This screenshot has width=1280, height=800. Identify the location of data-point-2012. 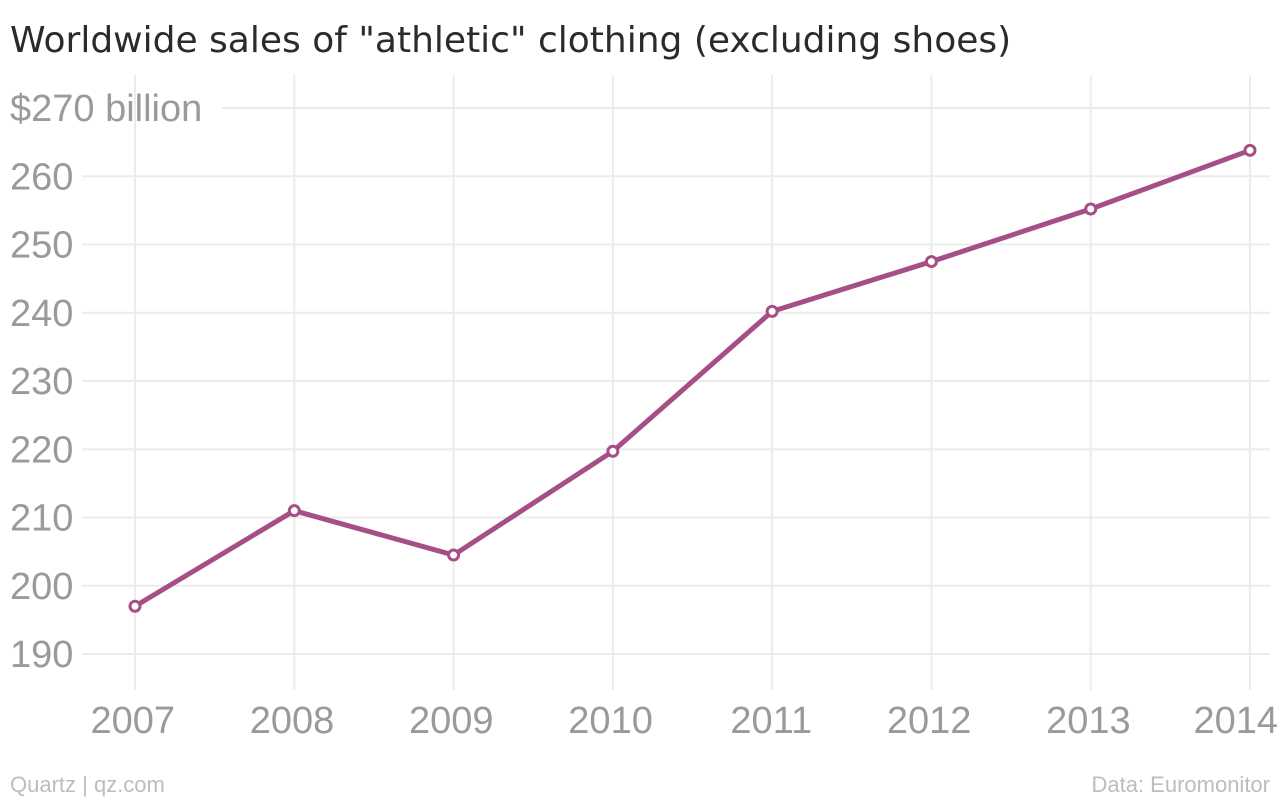
(931, 262).